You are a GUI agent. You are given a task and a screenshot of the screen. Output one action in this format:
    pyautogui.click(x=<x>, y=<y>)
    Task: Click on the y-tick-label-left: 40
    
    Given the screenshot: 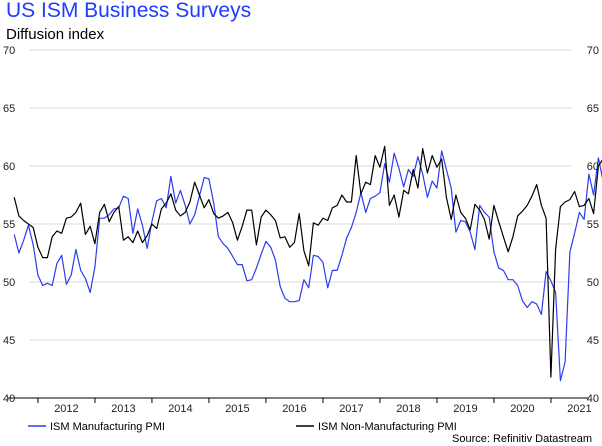 What is the action you would take?
    pyautogui.click(x=9, y=399)
    